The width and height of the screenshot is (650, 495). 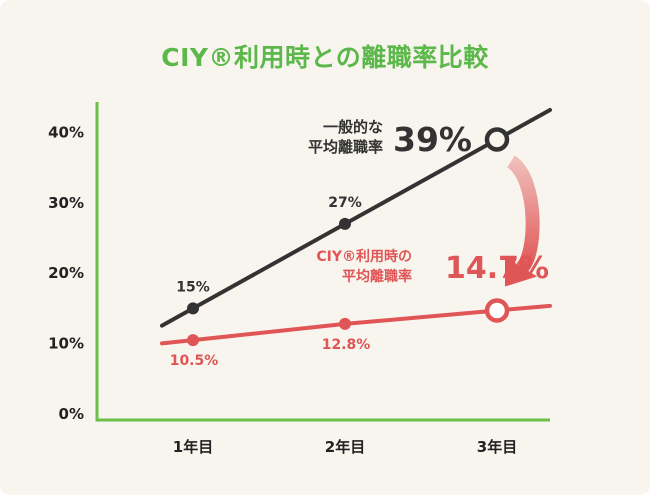 I want to click on final-value-general: 39%, so click(x=432, y=139).